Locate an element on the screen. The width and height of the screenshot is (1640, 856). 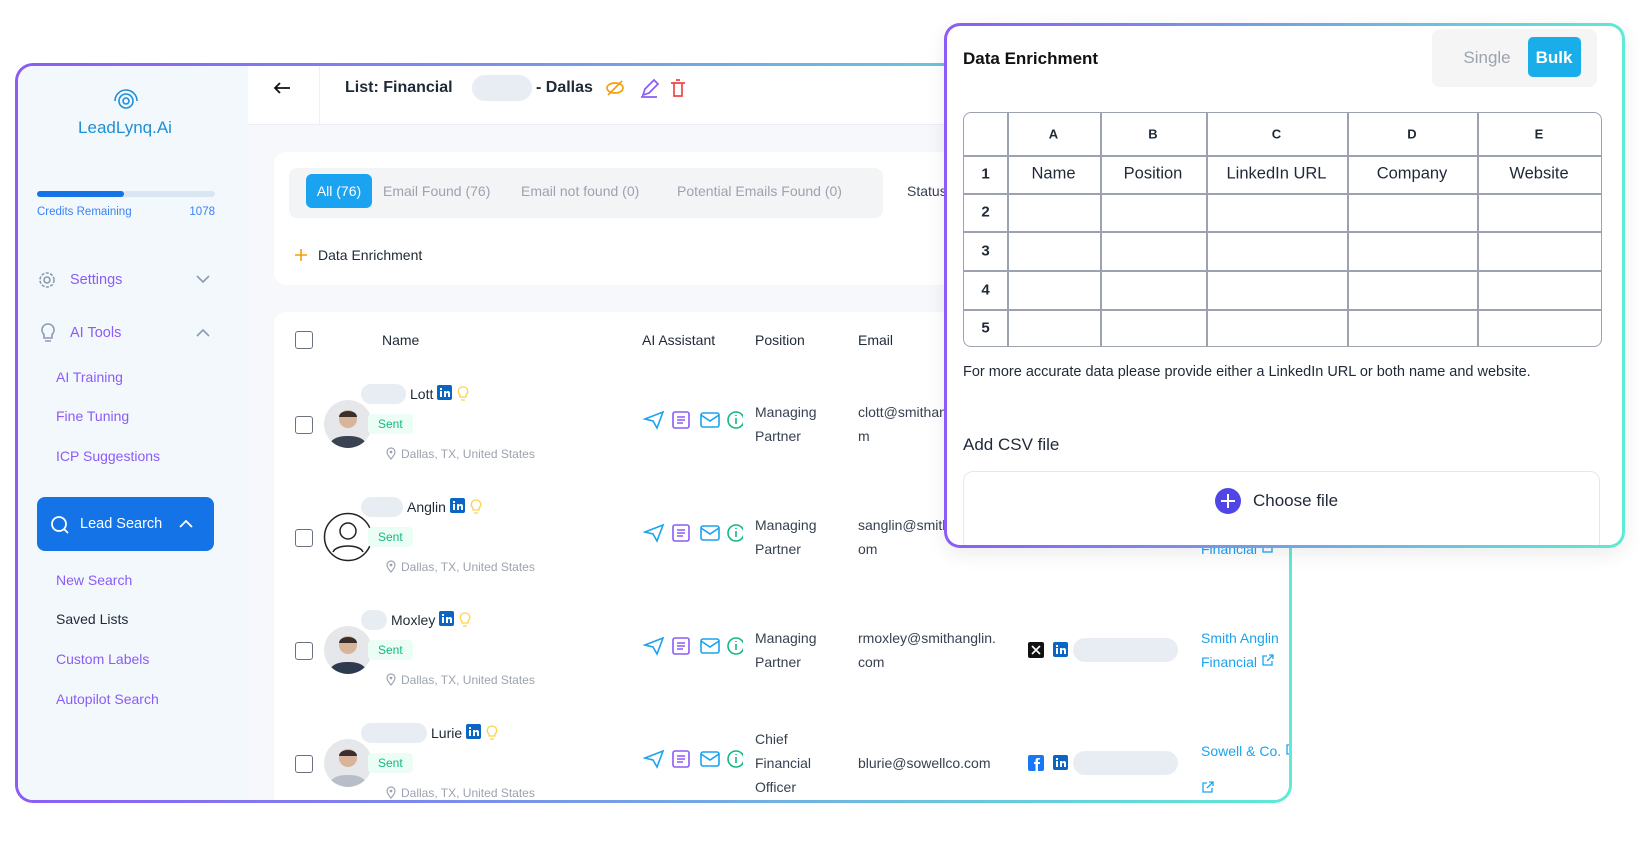
grid-cell: Name is located at coordinates (1053, 173).